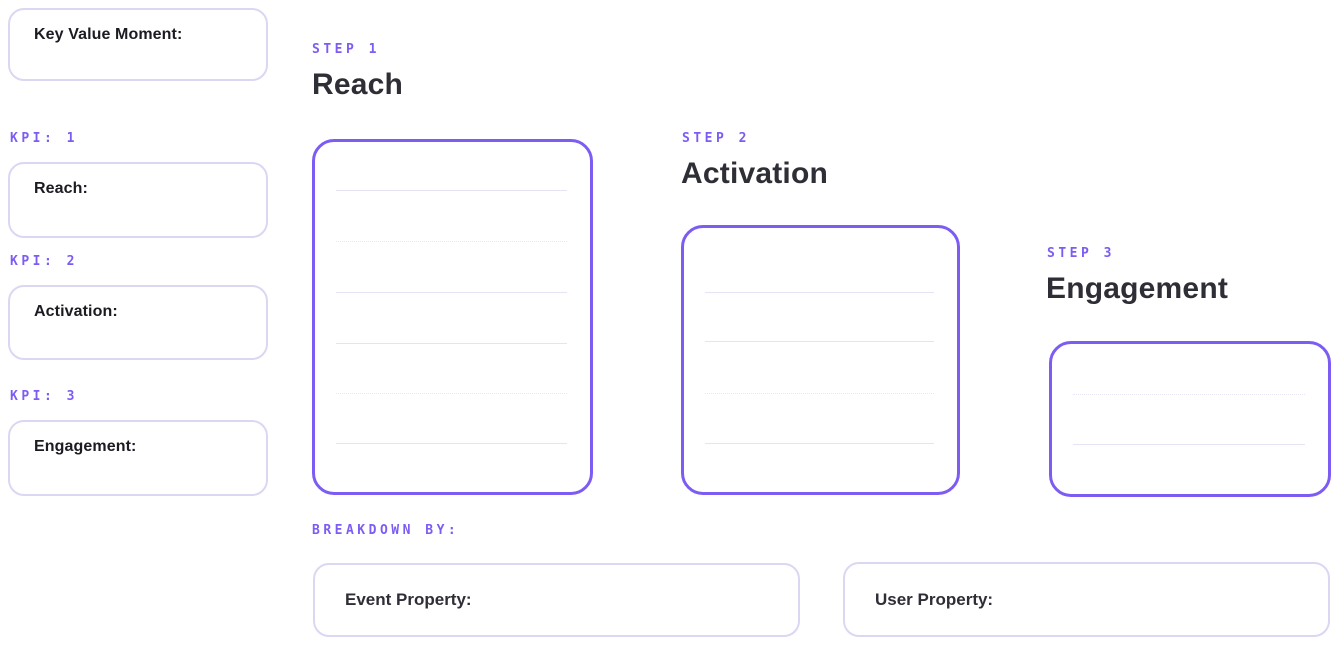 The width and height of the screenshot is (1337, 646). Describe the element at coordinates (716, 138) in the screenshot. I see `step-2-tag: STEP 2` at that location.